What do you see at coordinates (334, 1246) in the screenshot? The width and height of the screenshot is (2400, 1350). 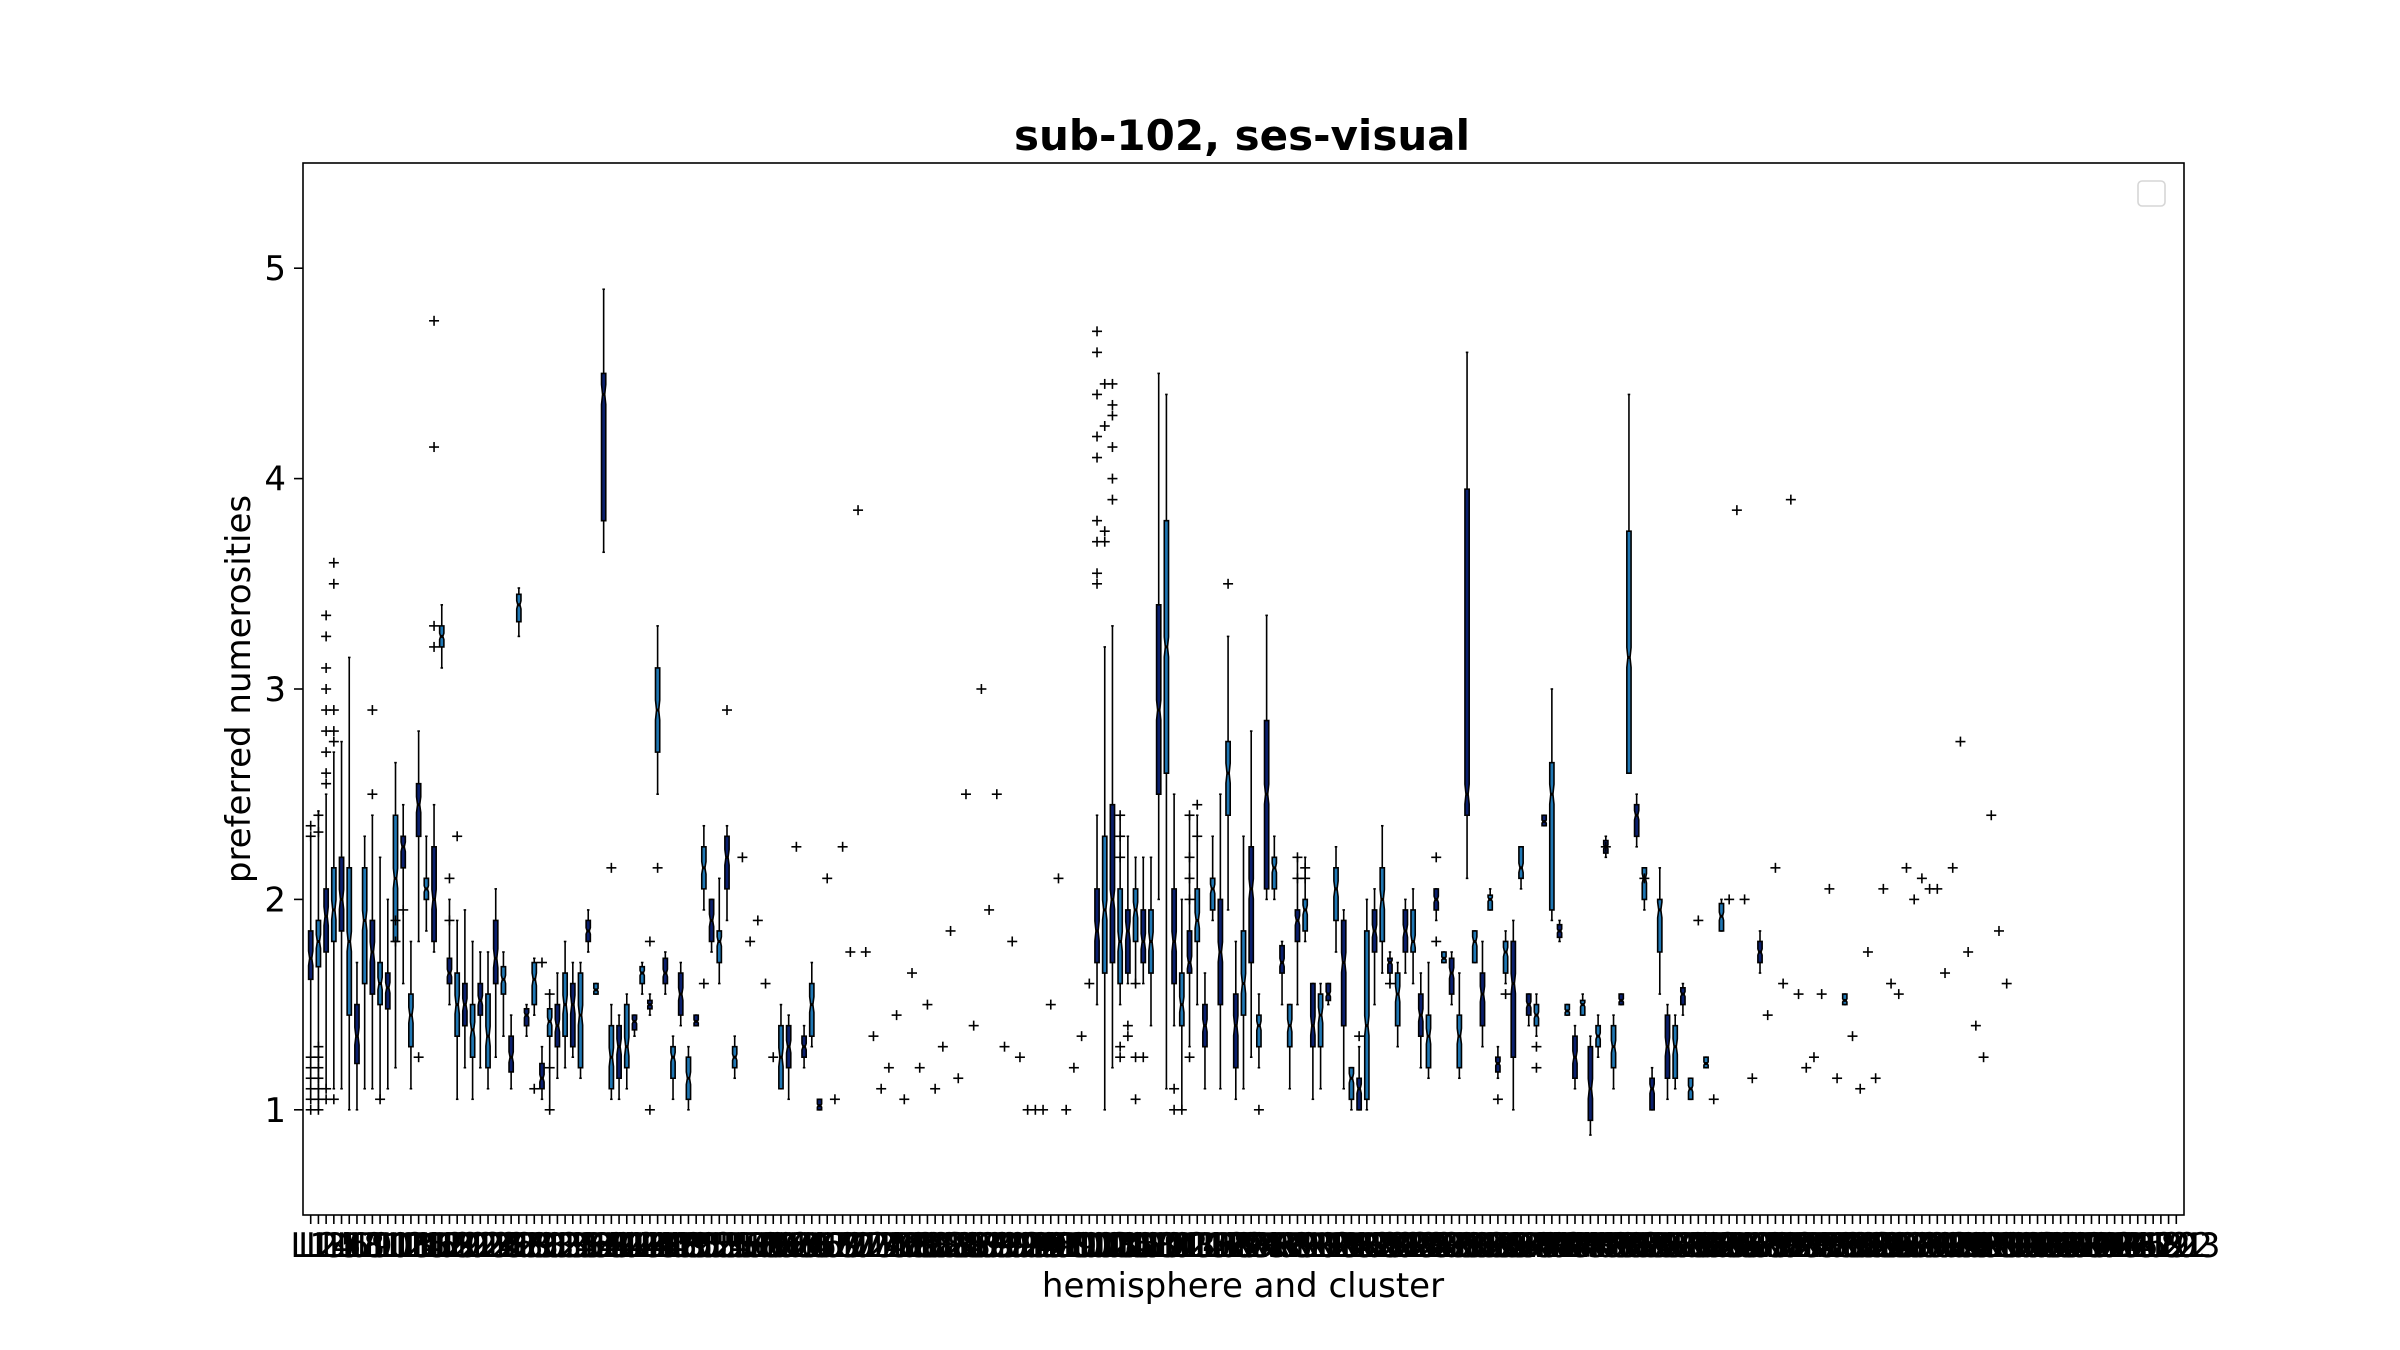 I see `x-tick-label: L4` at bounding box center [334, 1246].